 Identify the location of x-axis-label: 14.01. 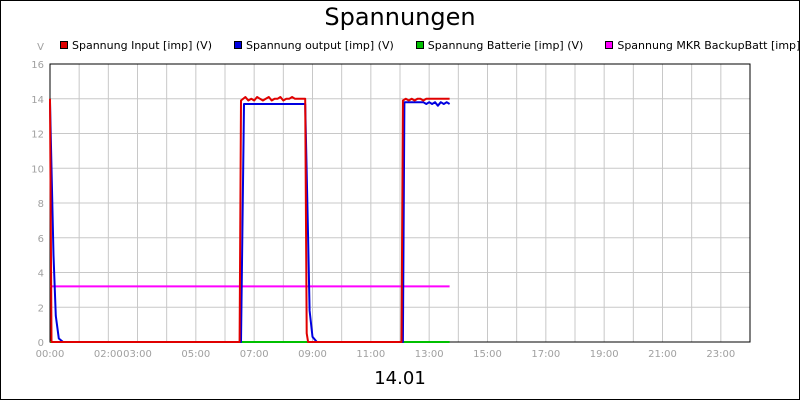
(400, 378).